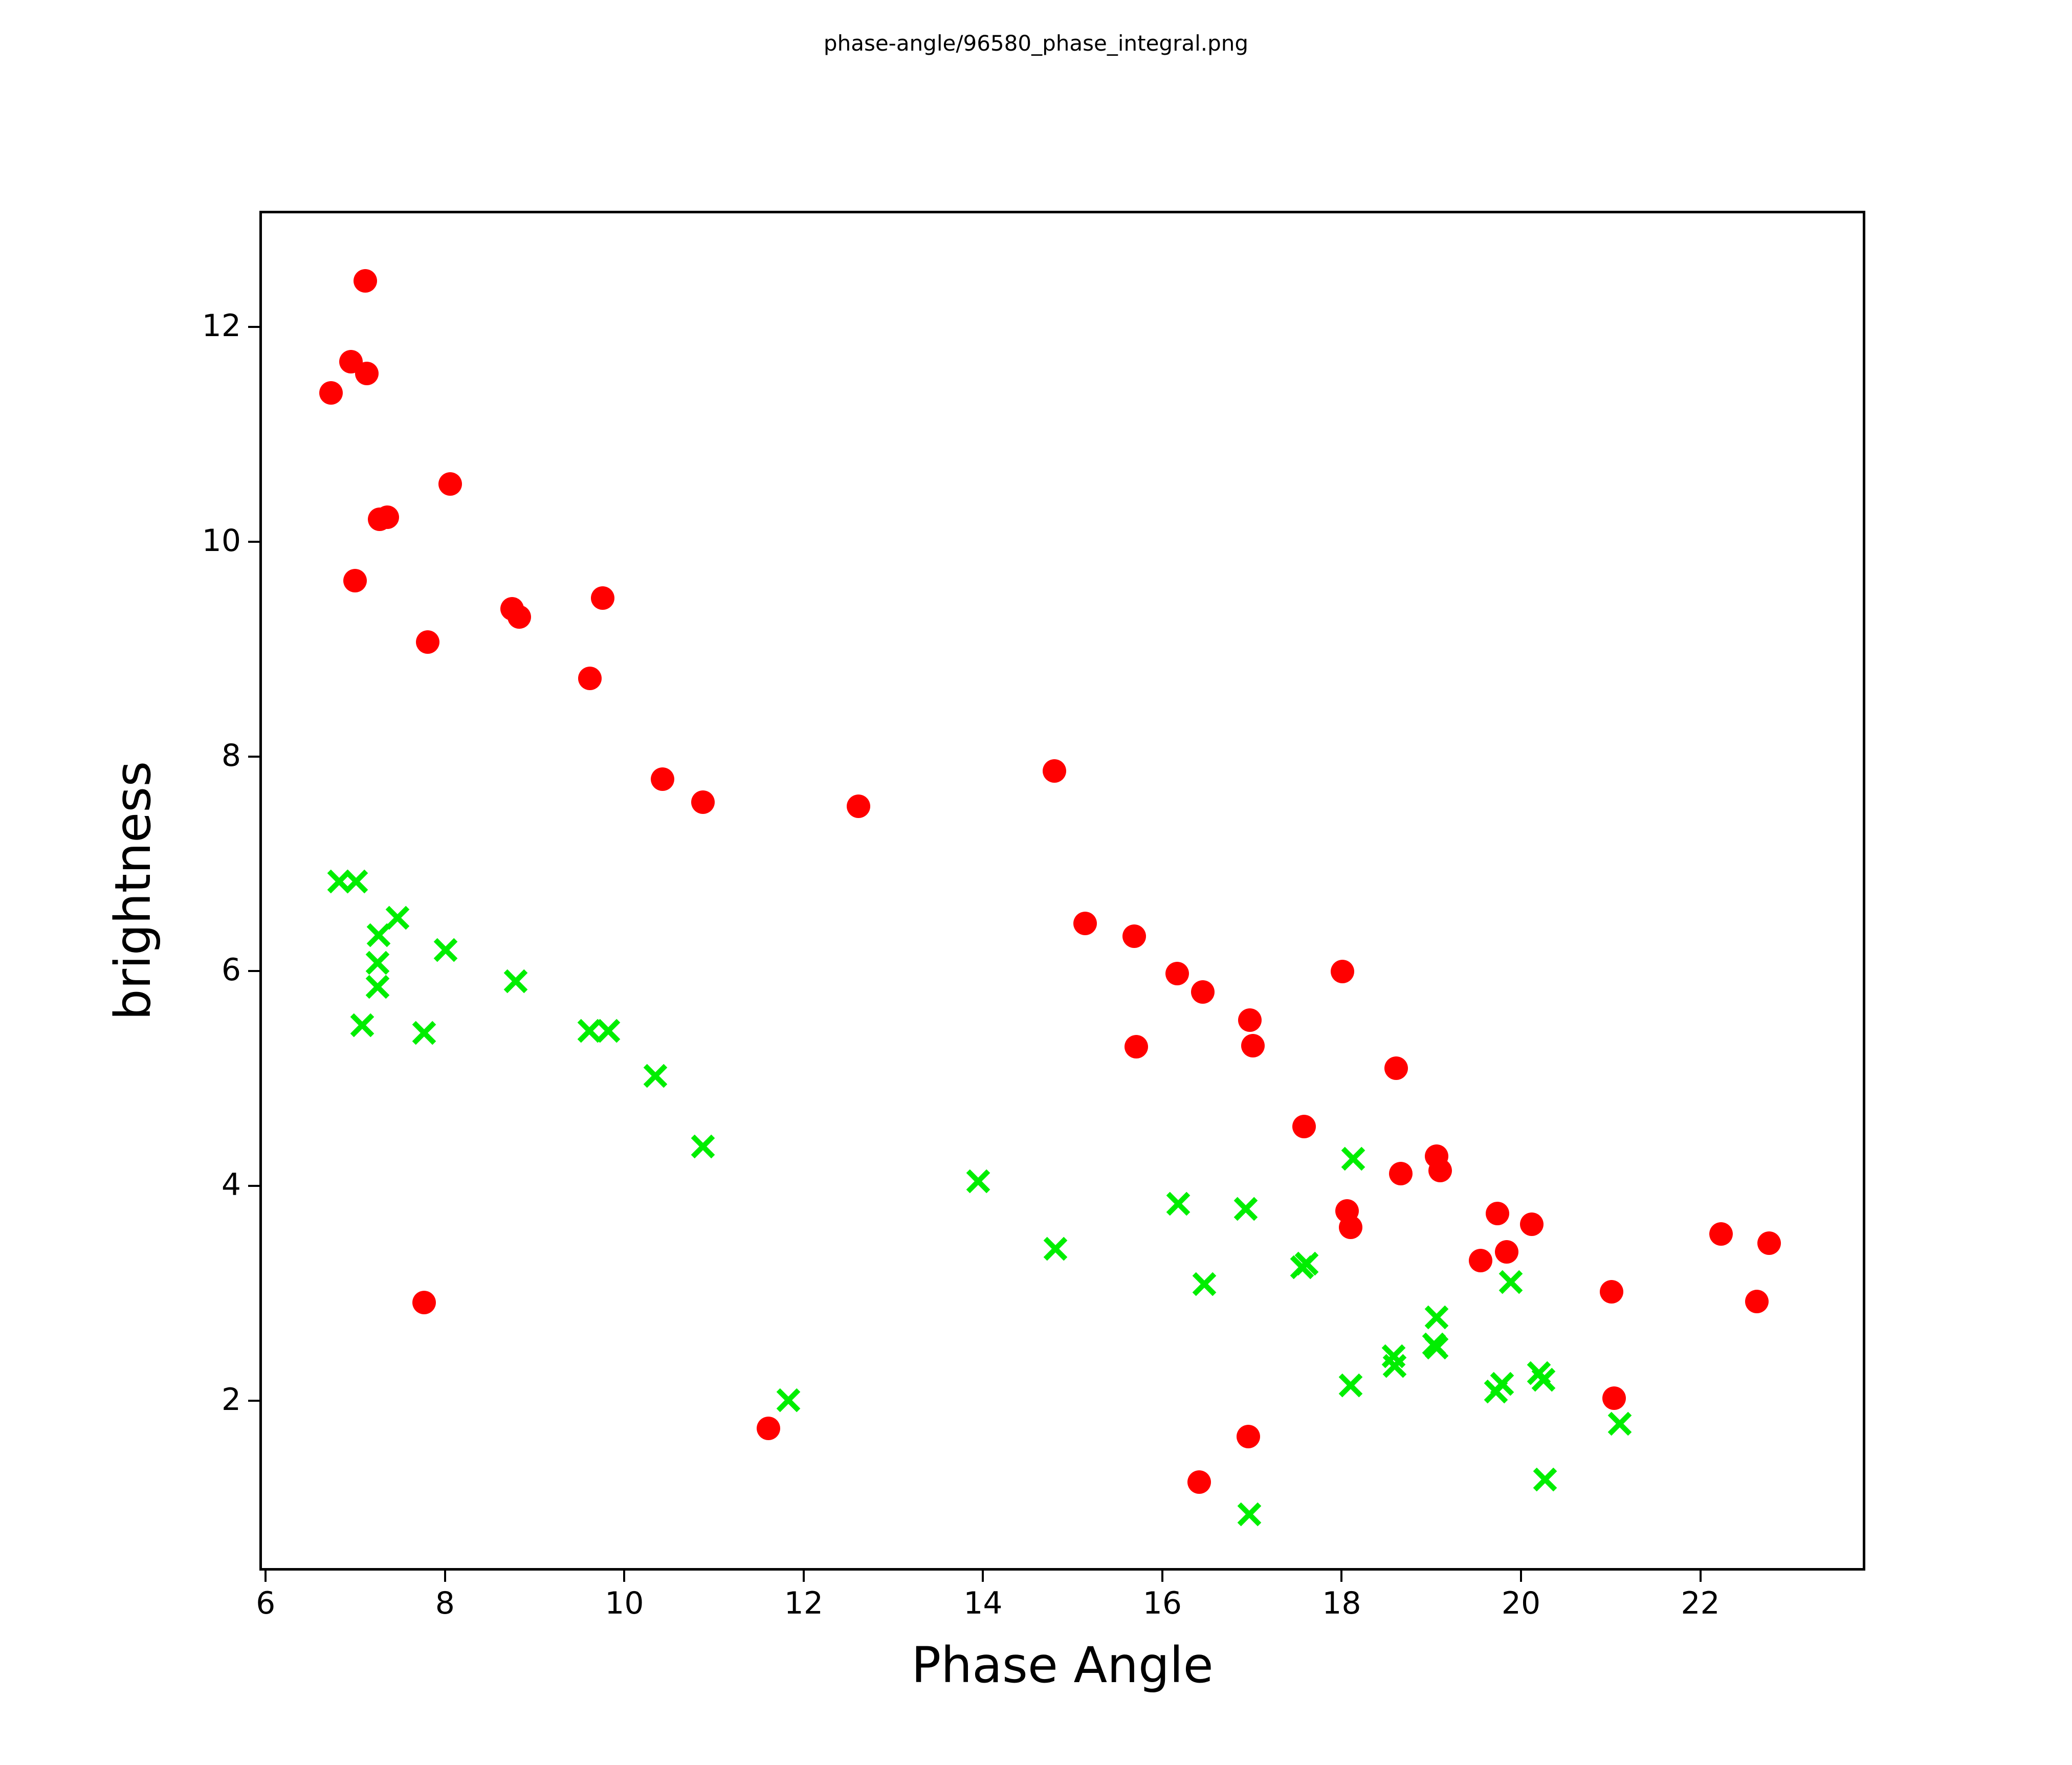  Describe the element at coordinates (266, 1603) in the screenshot. I see `x-tick-label: 6` at that location.